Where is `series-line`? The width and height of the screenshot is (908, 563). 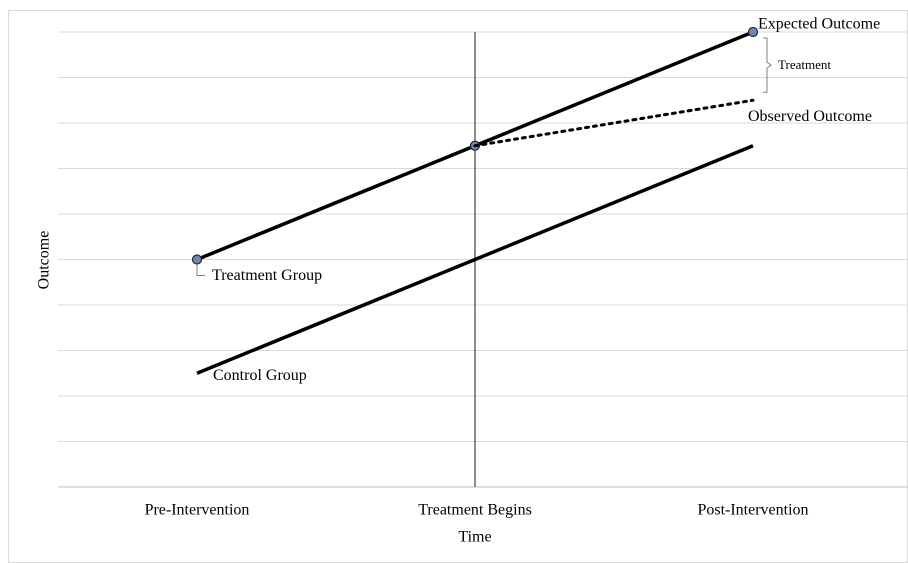
series-line is located at coordinates (614, 123).